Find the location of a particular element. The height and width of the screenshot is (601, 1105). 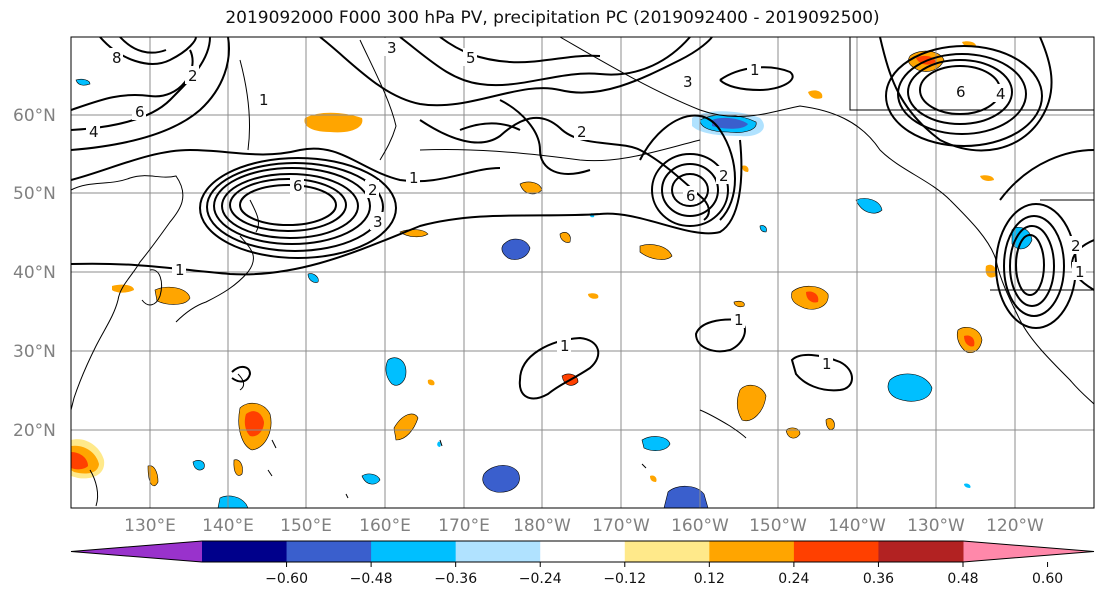

lon-label: 160°E is located at coordinates (385, 526).